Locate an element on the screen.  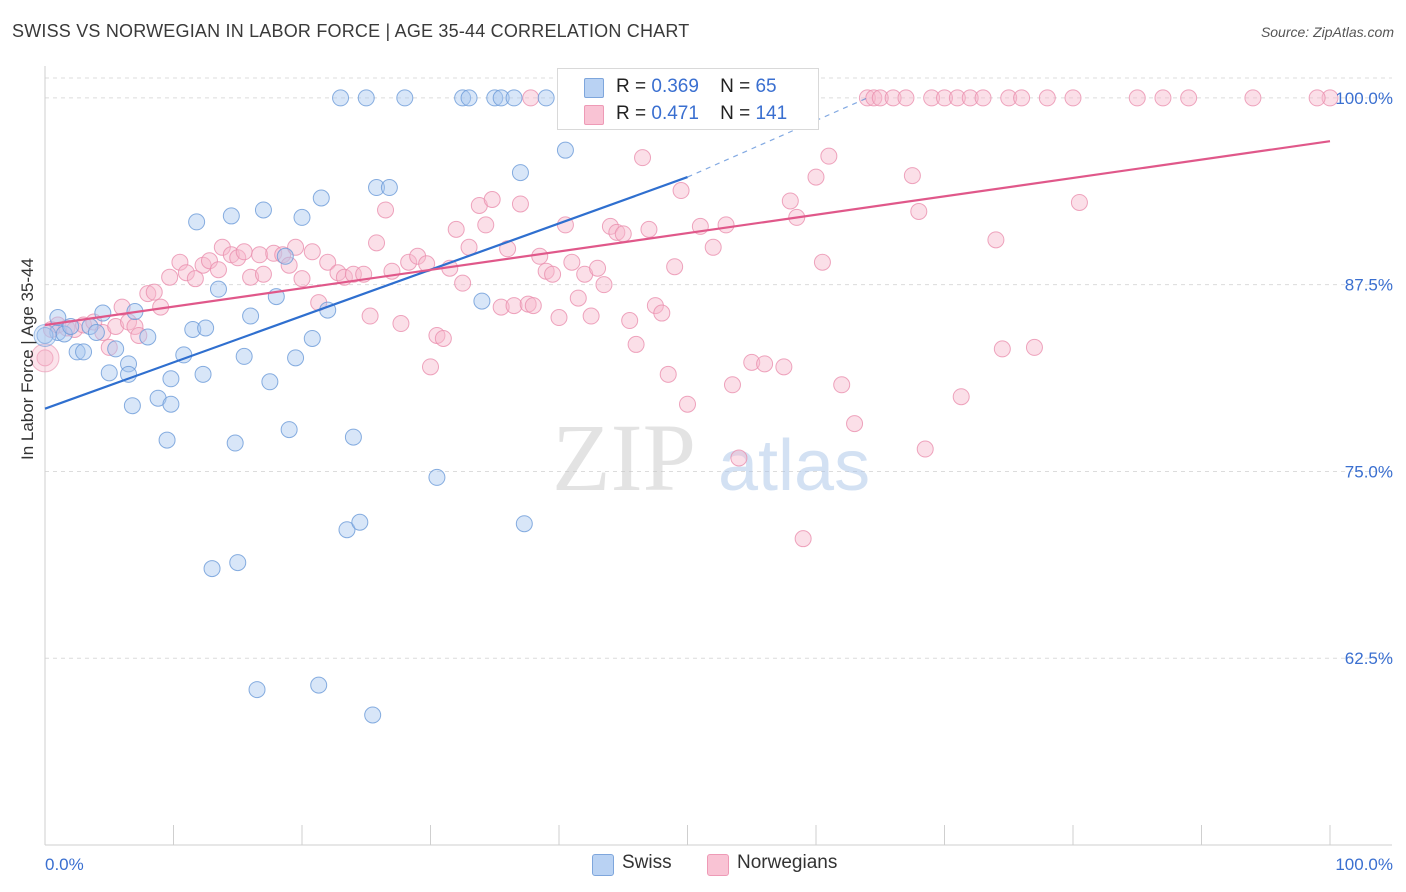
swiss-trend-extension is located at coordinates (777, 137).